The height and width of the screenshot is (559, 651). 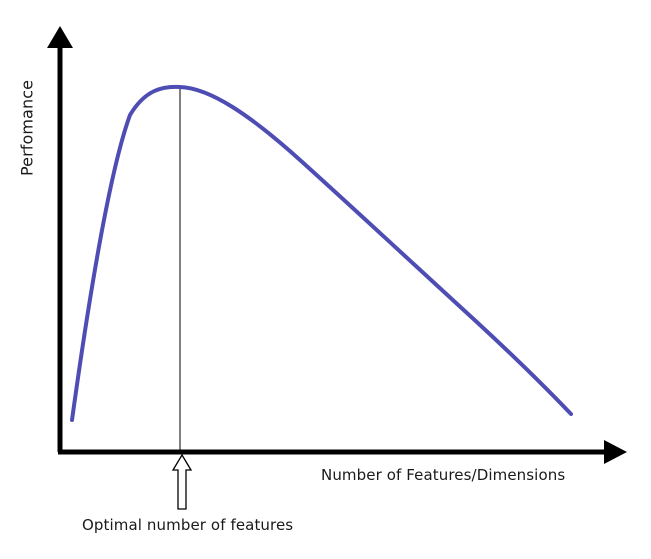 I want to click on optimal-number-label: Optimal number of features, so click(x=188, y=525).